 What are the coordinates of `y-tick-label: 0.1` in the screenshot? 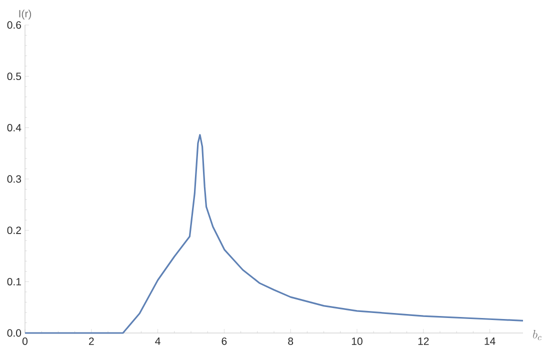 It's located at (14, 282).